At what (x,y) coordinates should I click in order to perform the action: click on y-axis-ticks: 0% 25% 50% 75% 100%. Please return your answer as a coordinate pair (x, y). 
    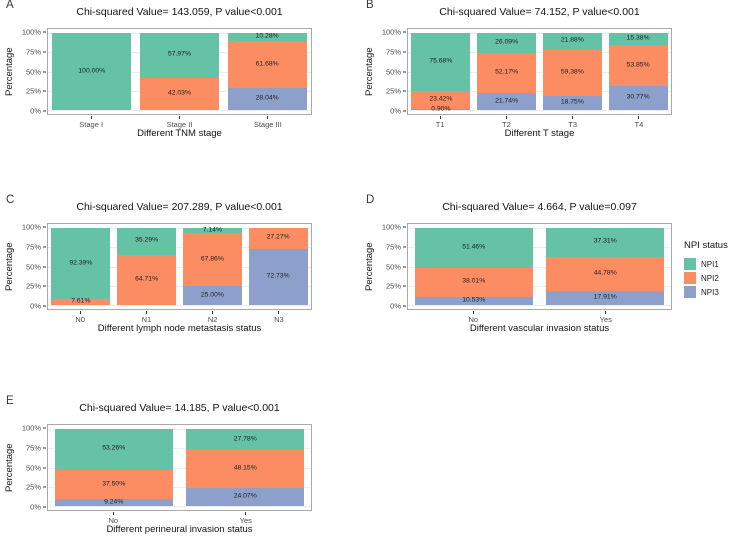
    Looking at the image, I should click on (24, 71).